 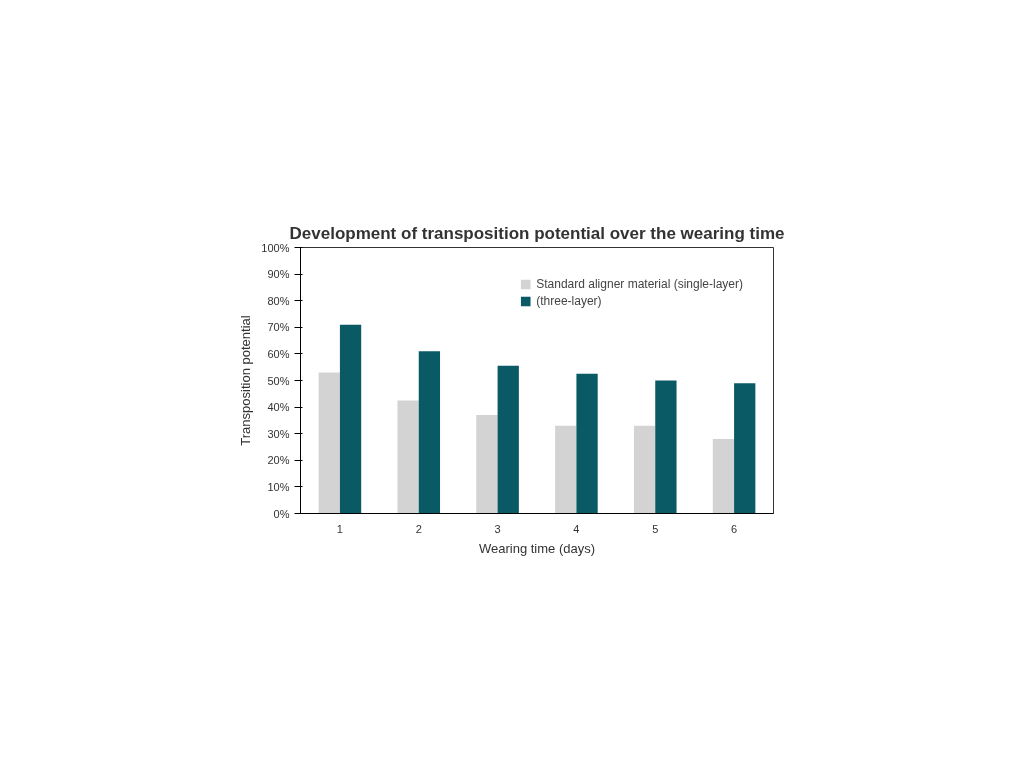 What do you see at coordinates (278, 486) in the screenshot?
I see `y-tick-label: 10%` at bounding box center [278, 486].